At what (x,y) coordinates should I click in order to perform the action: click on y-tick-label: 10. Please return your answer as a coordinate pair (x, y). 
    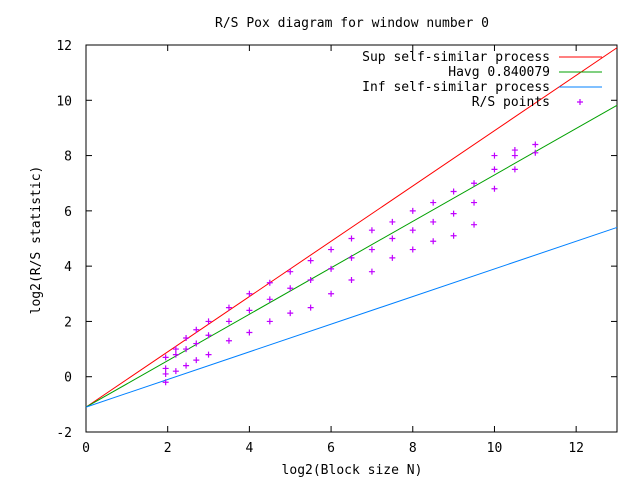
    Looking at the image, I should click on (64, 101).